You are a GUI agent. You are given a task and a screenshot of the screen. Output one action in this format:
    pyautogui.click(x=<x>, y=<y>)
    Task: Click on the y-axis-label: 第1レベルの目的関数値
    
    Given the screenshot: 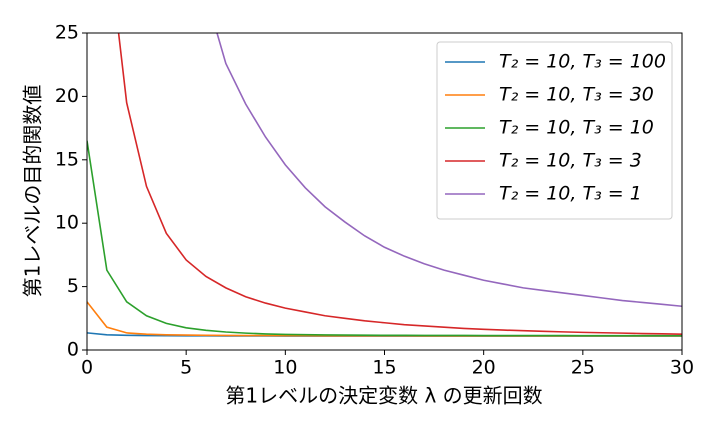 What is the action you would take?
    pyautogui.click(x=33, y=191)
    